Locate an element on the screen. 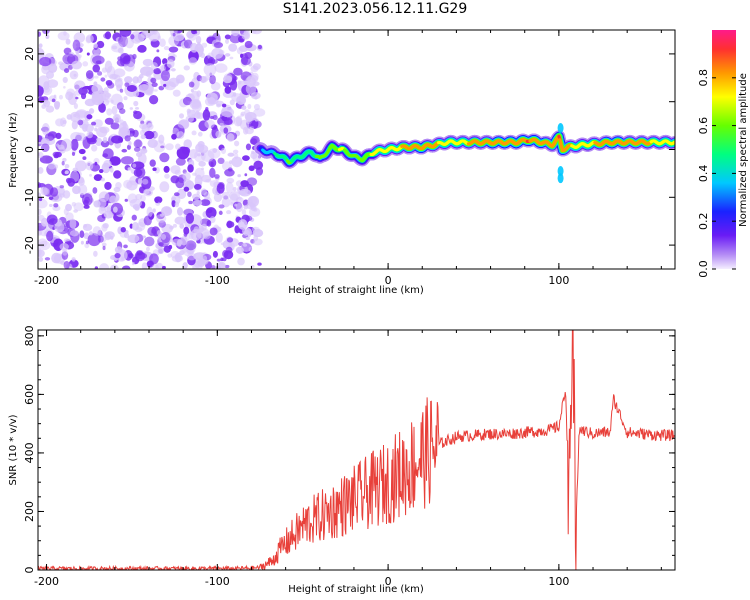 This screenshot has width=750, height=600. snr-xlabel: Height of straight line (km) is located at coordinates (356, 589).